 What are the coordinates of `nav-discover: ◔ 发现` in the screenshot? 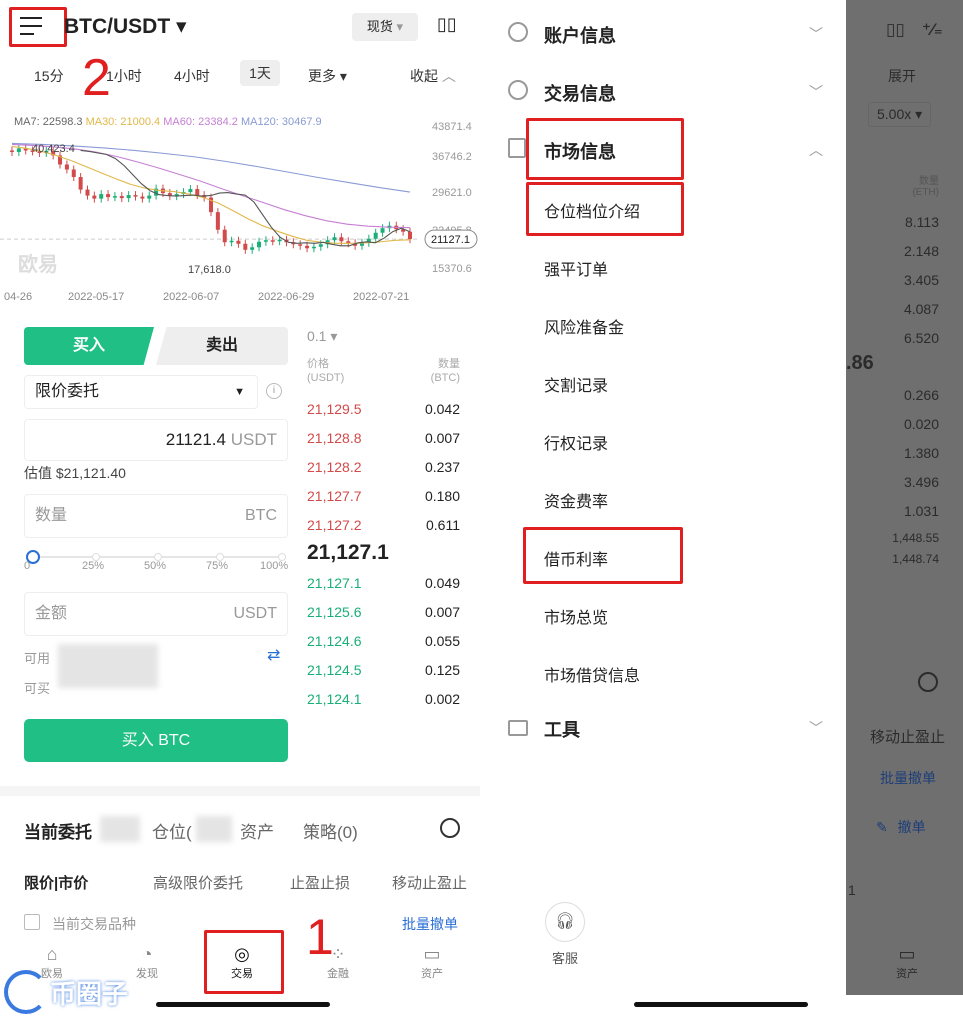 It's located at (147, 962).